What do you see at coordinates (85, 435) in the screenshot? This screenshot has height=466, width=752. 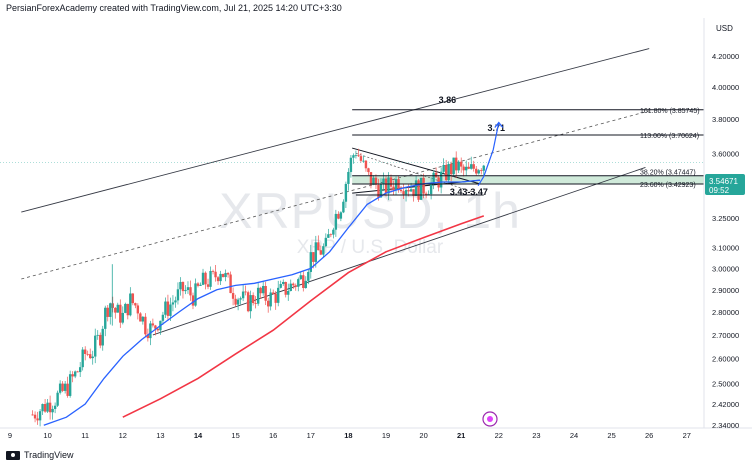 I see `x-tick-label: 11` at bounding box center [85, 435].